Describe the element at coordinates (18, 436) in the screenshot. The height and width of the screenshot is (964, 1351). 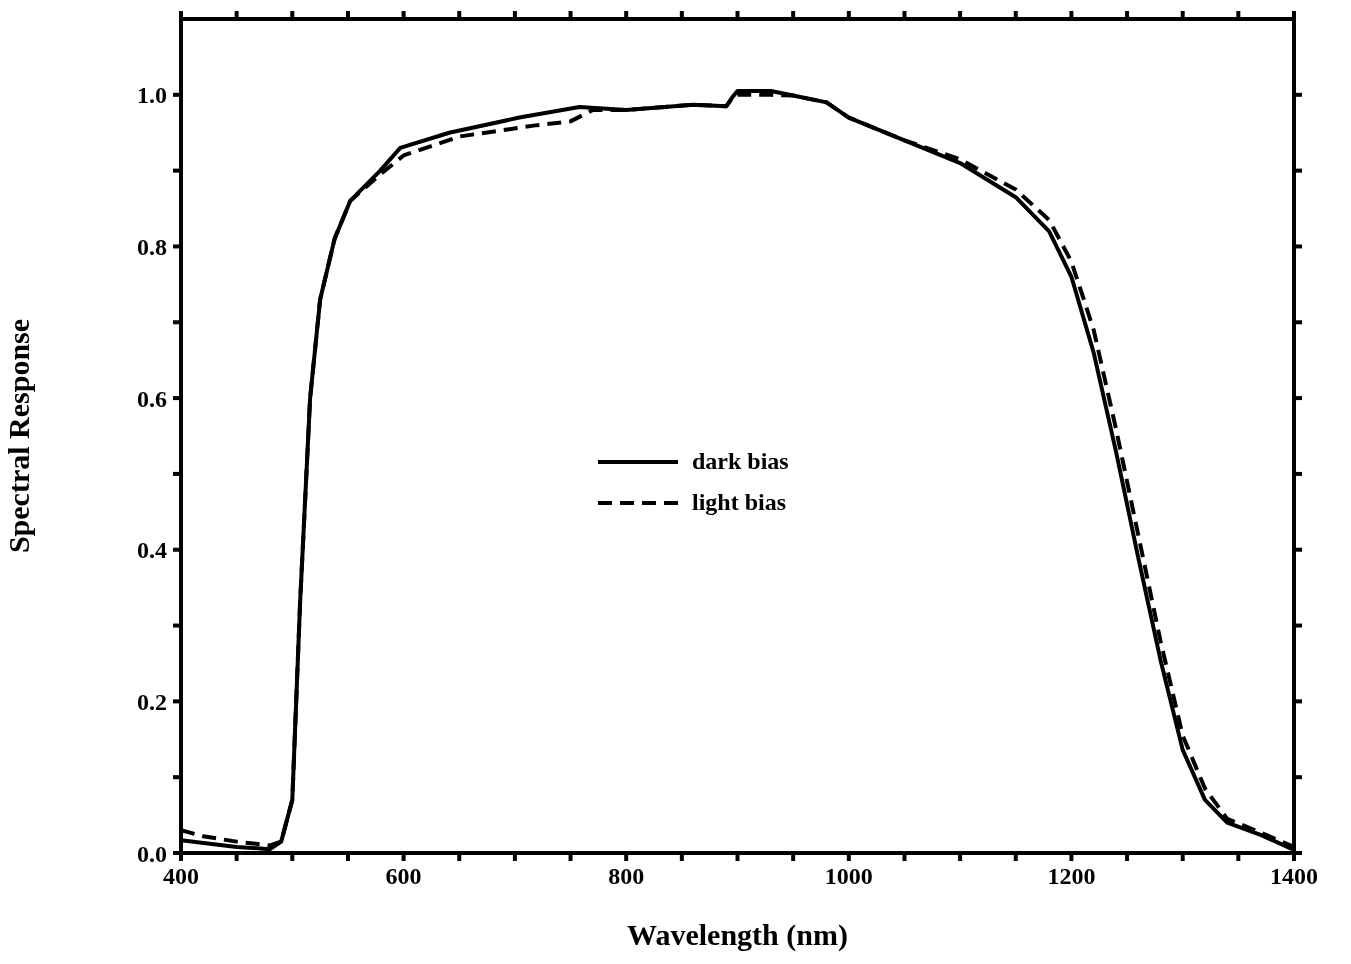
I see `y-axis-title: Spectral Response` at that location.